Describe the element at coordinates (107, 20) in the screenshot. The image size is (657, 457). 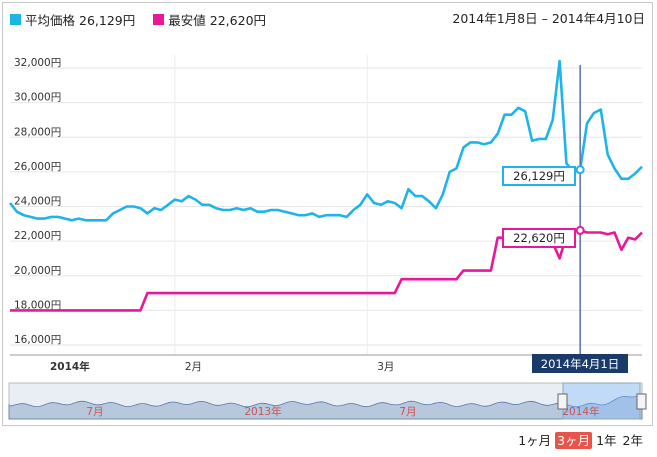
I see `legend-average-value: 26,129円` at that location.